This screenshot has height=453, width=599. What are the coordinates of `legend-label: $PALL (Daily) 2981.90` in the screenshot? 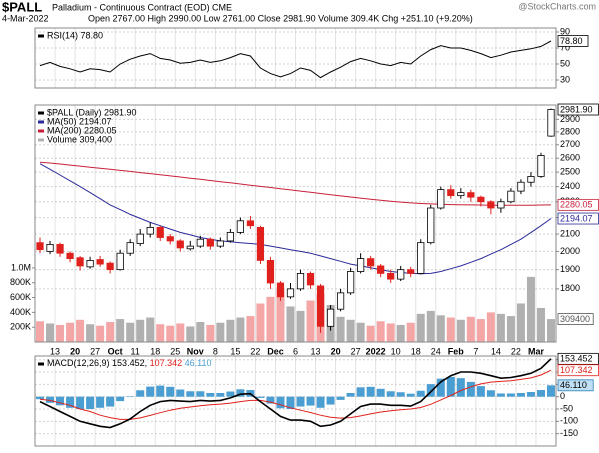 It's located at (92, 112).